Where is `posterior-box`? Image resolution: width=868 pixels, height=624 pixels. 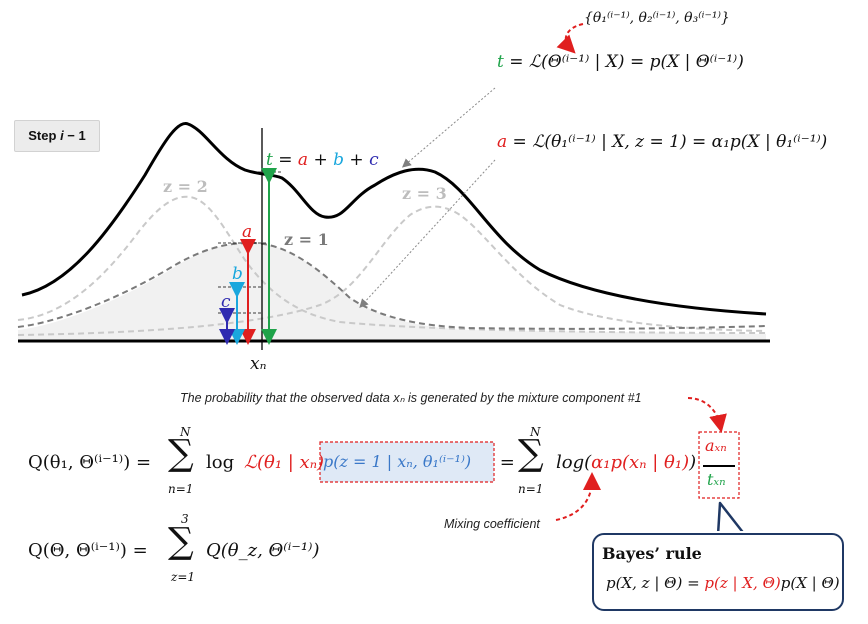
posterior-box is located at coordinates (407, 462).